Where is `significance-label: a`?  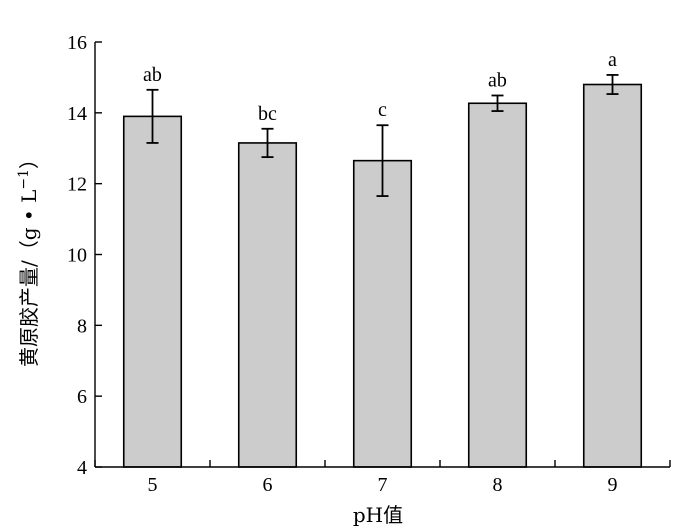
significance-label: a is located at coordinates (612, 60).